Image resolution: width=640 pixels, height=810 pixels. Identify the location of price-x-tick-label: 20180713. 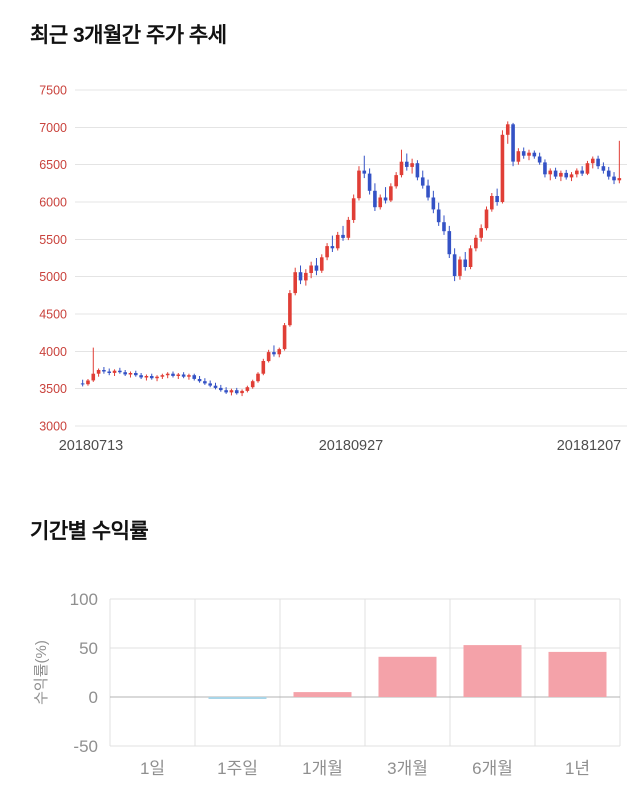
(91, 446).